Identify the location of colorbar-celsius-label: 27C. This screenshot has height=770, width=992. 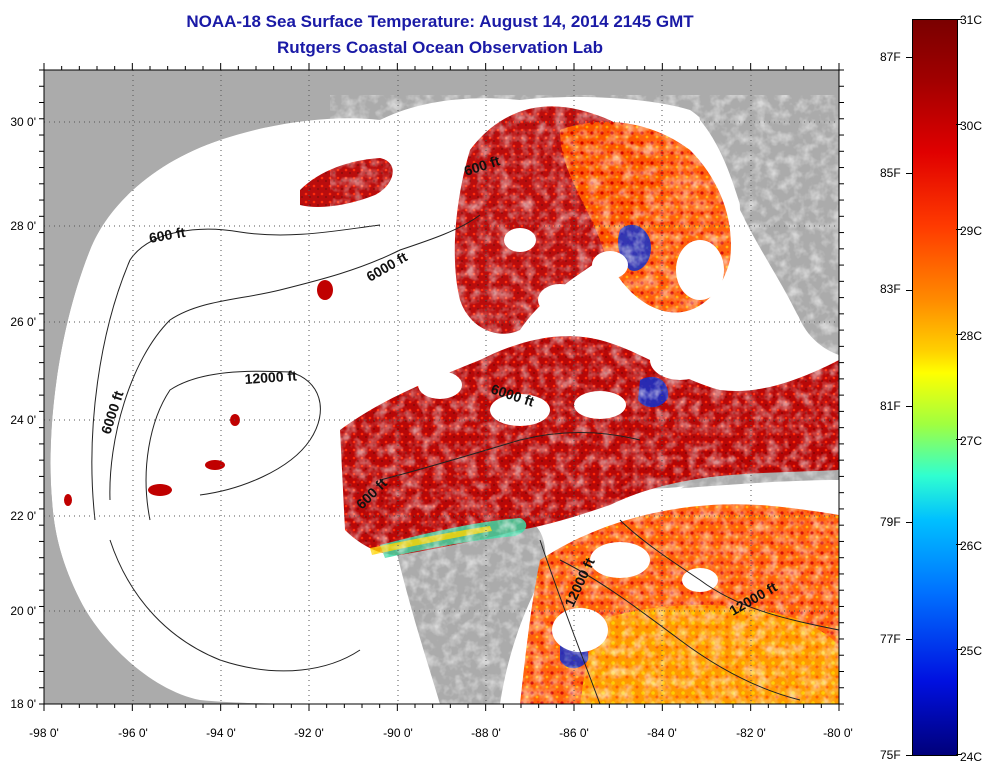
(971, 441).